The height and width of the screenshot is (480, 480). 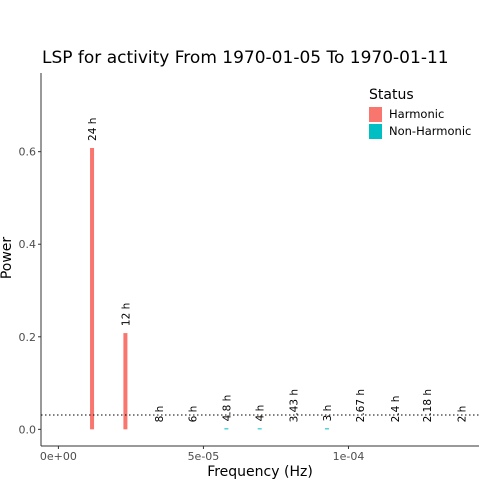 What do you see at coordinates (416, 114) in the screenshot?
I see `legend-label: Harmonic` at bounding box center [416, 114].